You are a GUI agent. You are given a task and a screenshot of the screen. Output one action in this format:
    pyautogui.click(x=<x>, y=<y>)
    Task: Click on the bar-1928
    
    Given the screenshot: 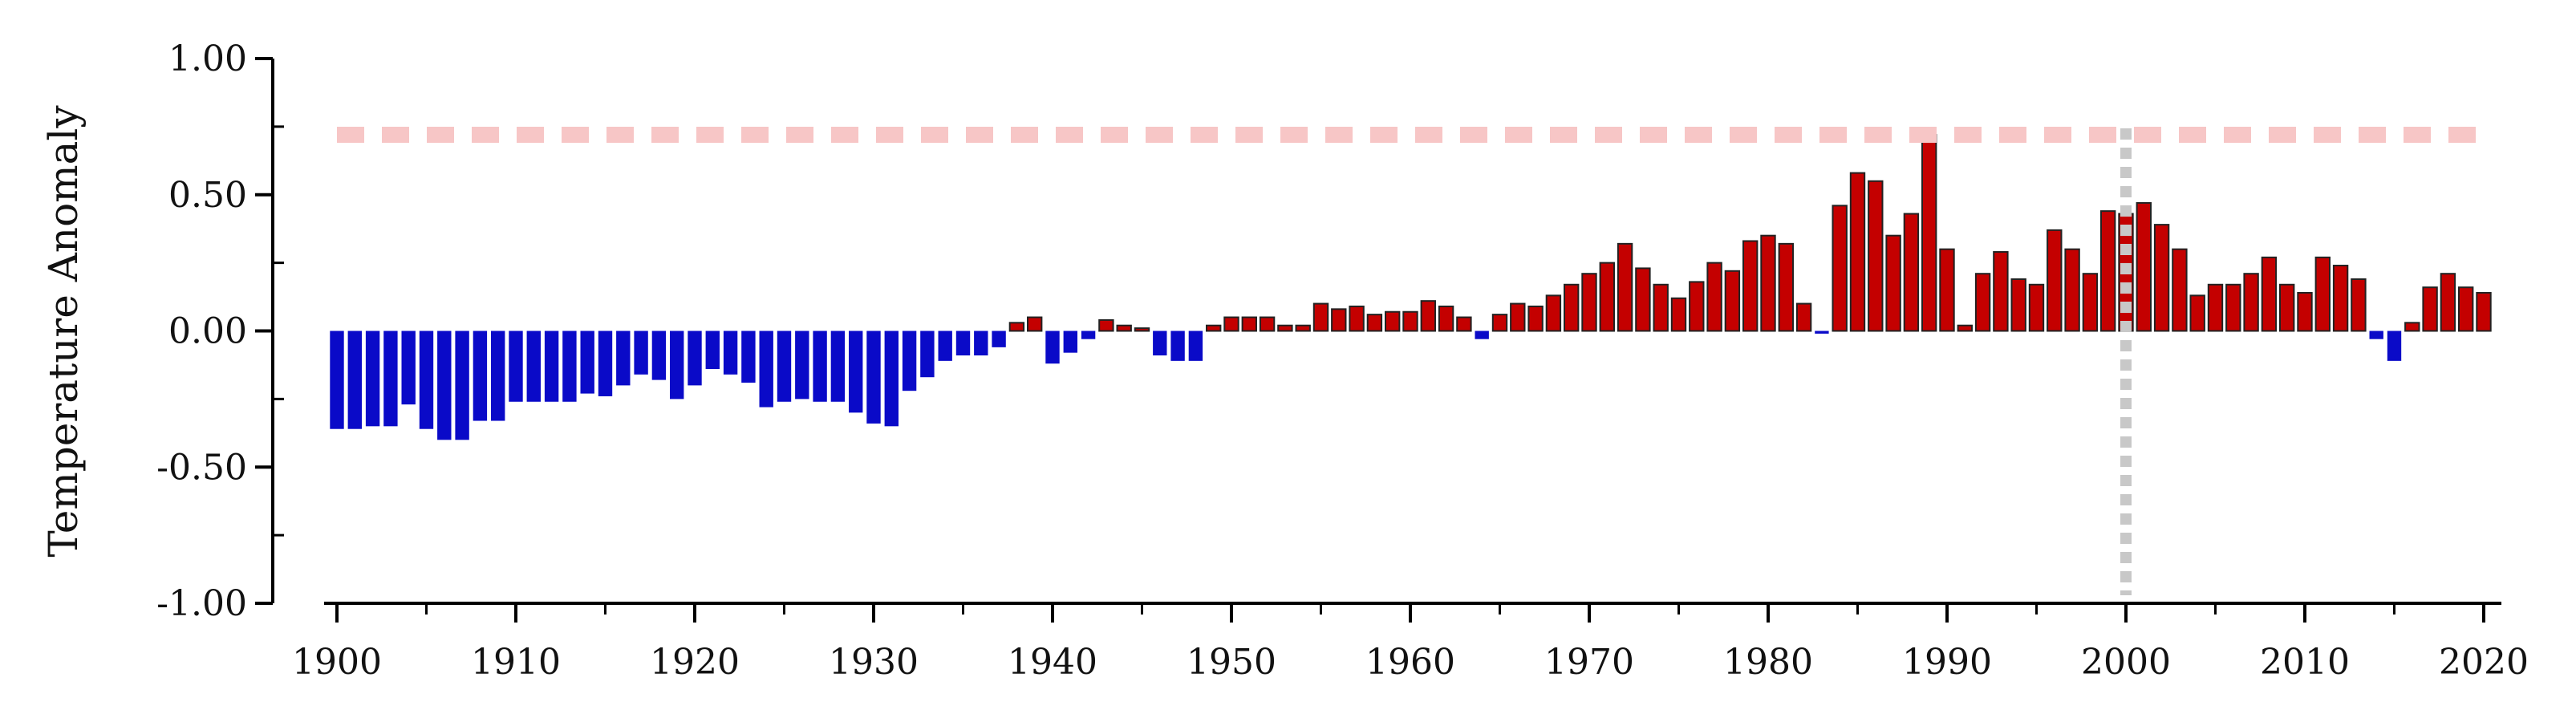 What is the action you would take?
    pyautogui.click(x=838, y=366)
    